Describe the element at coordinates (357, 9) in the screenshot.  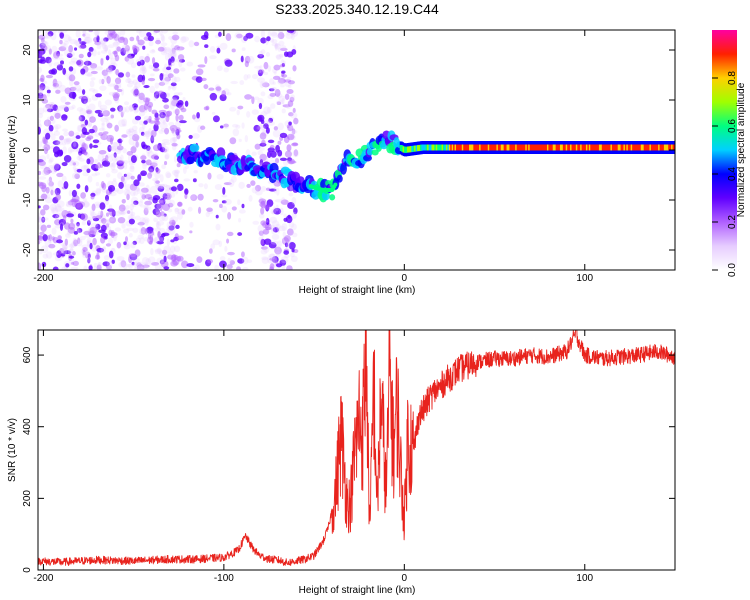
I see `chart-title: S233.2025.340.12.19.C44` at that location.